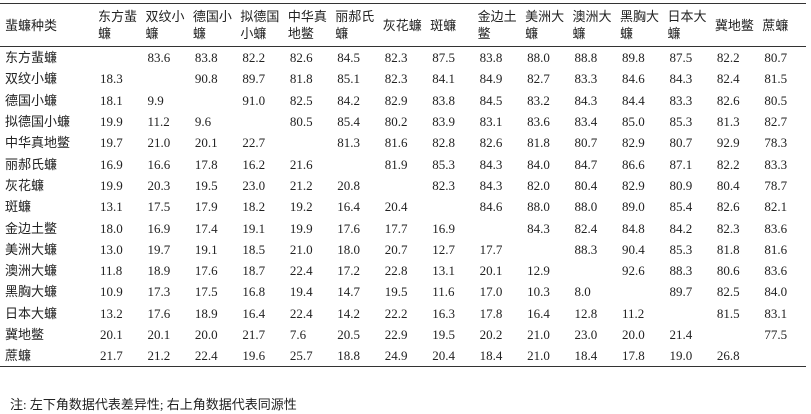  I want to click on value-cell: 7.6, so click(298, 334).